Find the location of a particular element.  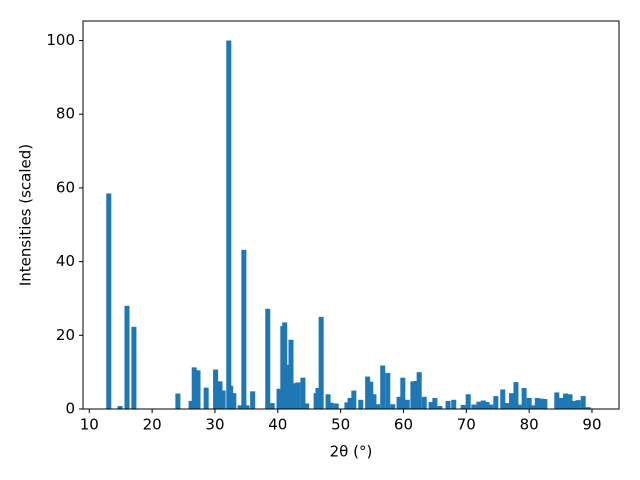

x-tick-label: 20 is located at coordinates (152, 425).